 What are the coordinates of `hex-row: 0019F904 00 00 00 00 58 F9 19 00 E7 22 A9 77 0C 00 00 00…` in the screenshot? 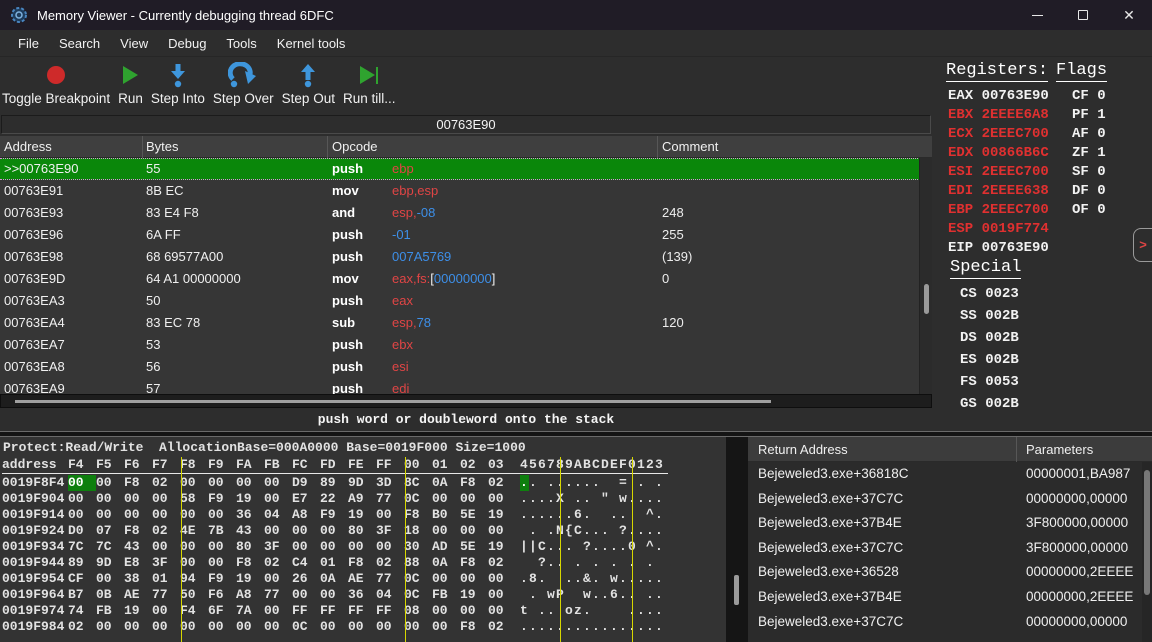 It's located at (332, 499).